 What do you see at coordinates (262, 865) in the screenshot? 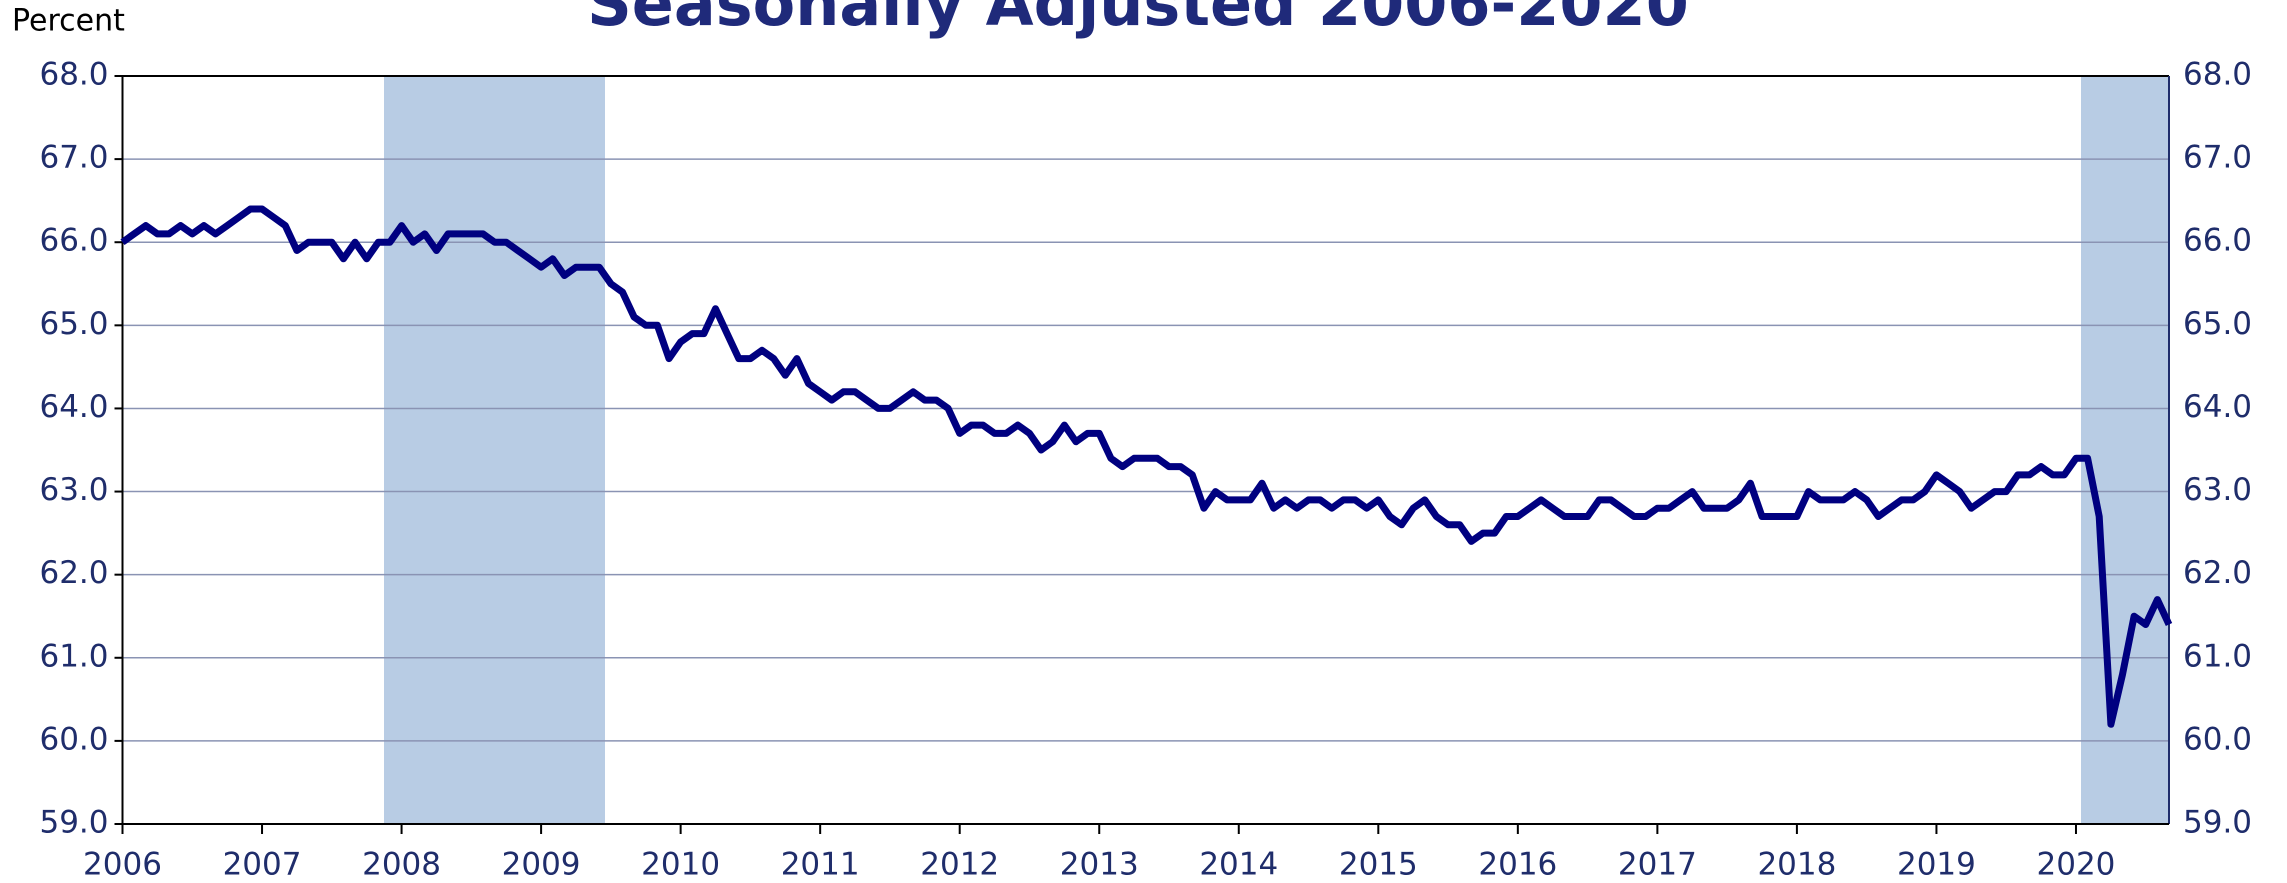
I see `x-tick-label: 2007` at bounding box center [262, 865].